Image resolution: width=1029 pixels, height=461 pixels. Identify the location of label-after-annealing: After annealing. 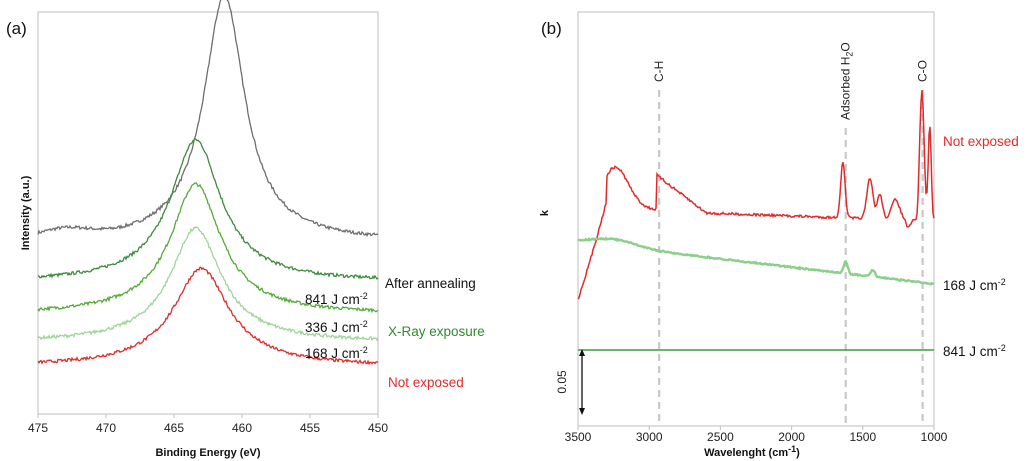
(430, 283).